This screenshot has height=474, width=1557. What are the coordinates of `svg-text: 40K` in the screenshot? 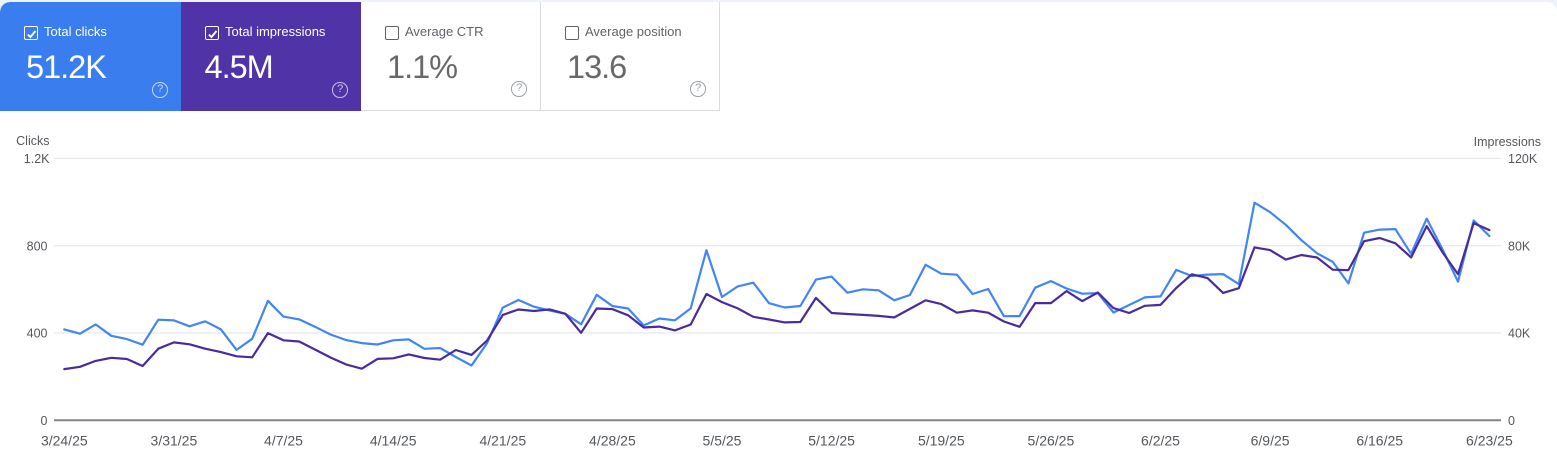 It's located at (1519, 334).